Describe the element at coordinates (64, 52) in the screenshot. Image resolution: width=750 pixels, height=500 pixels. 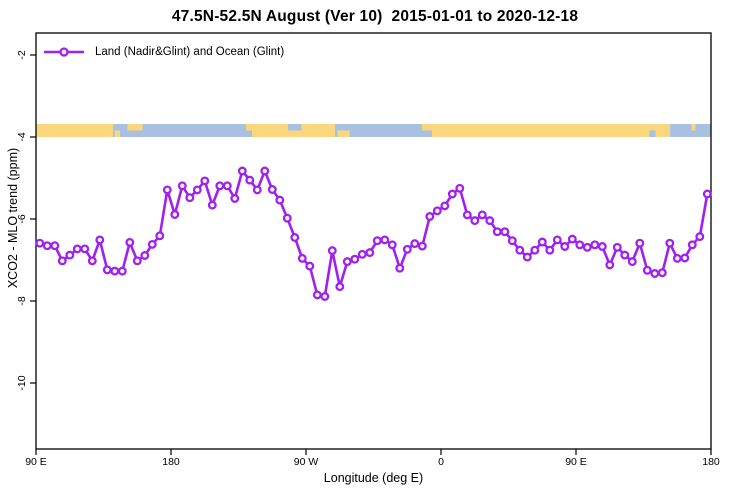
I see `legend-marker` at that location.